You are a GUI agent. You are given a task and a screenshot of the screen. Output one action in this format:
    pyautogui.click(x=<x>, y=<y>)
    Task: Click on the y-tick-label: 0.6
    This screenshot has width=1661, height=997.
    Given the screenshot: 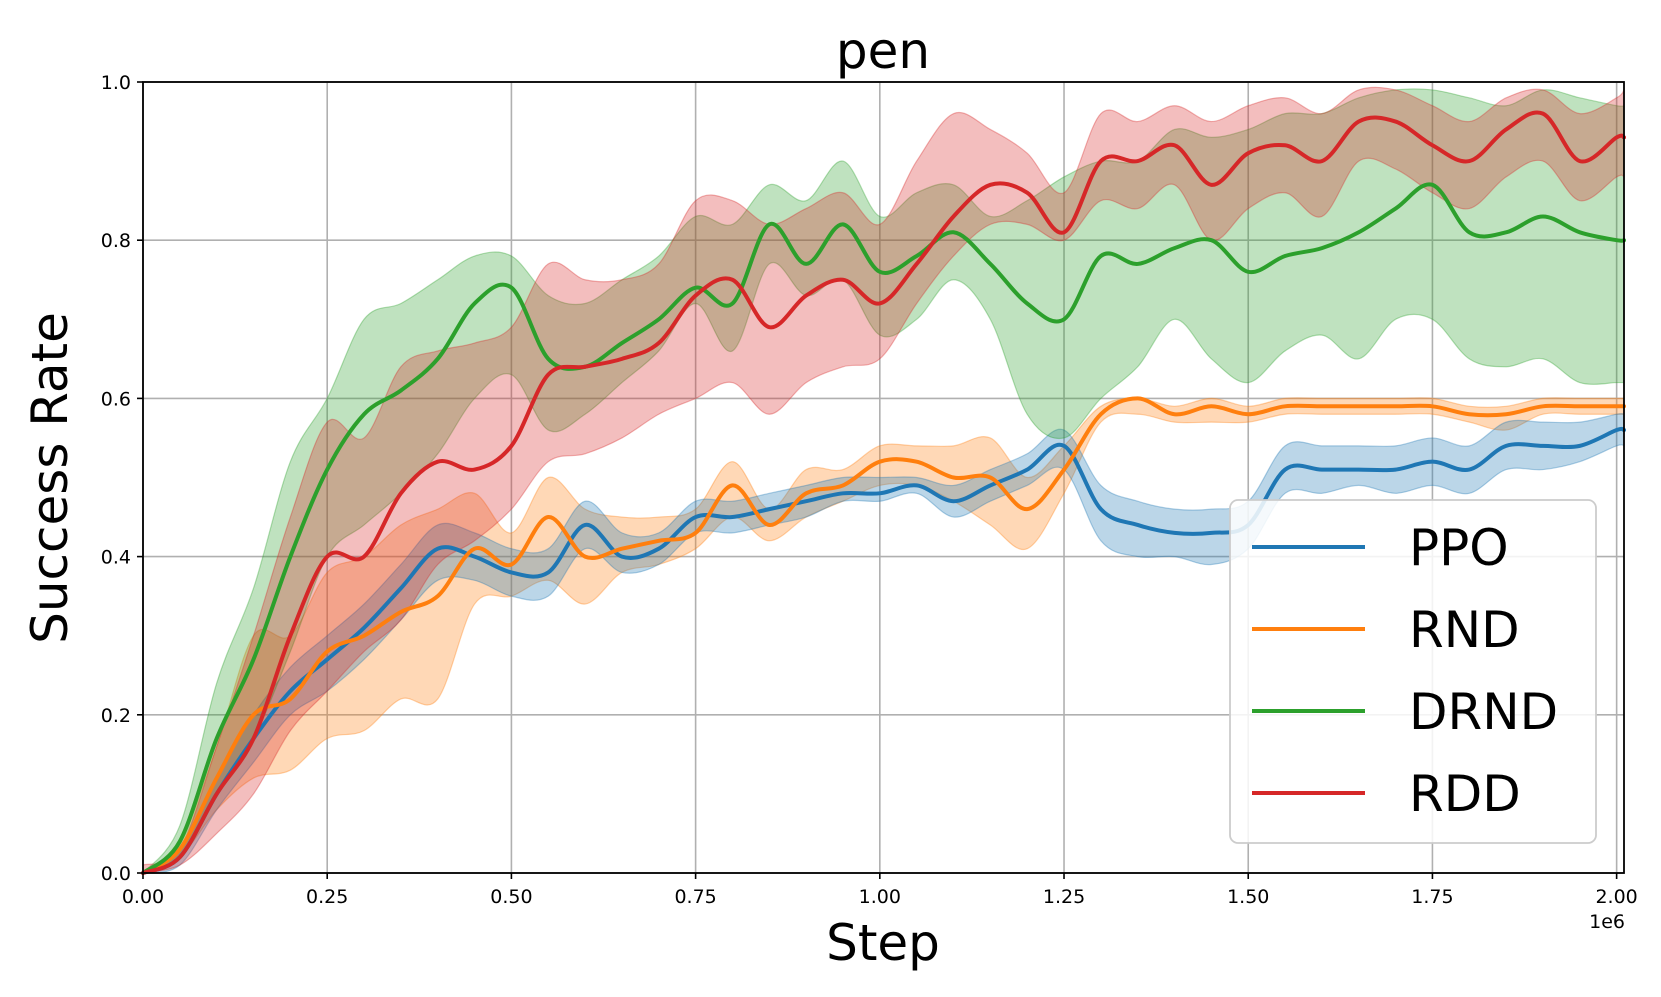 What is the action you would take?
    pyautogui.click(x=116, y=399)
    